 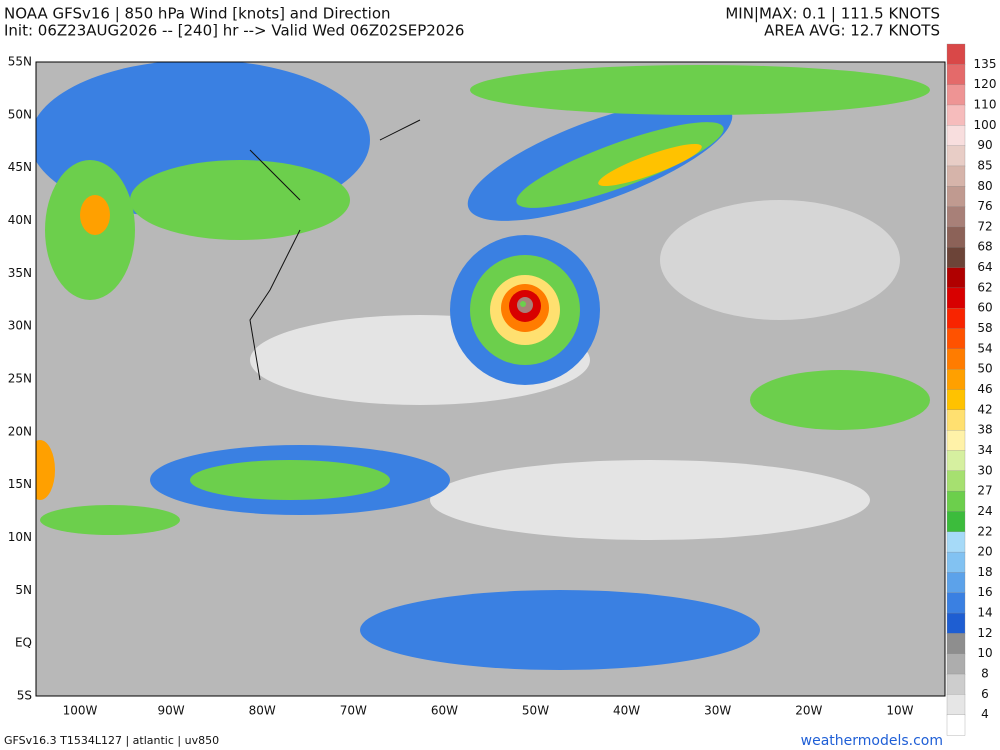 I want to click on colorbar-label: 90, so click(x=984, y=145).